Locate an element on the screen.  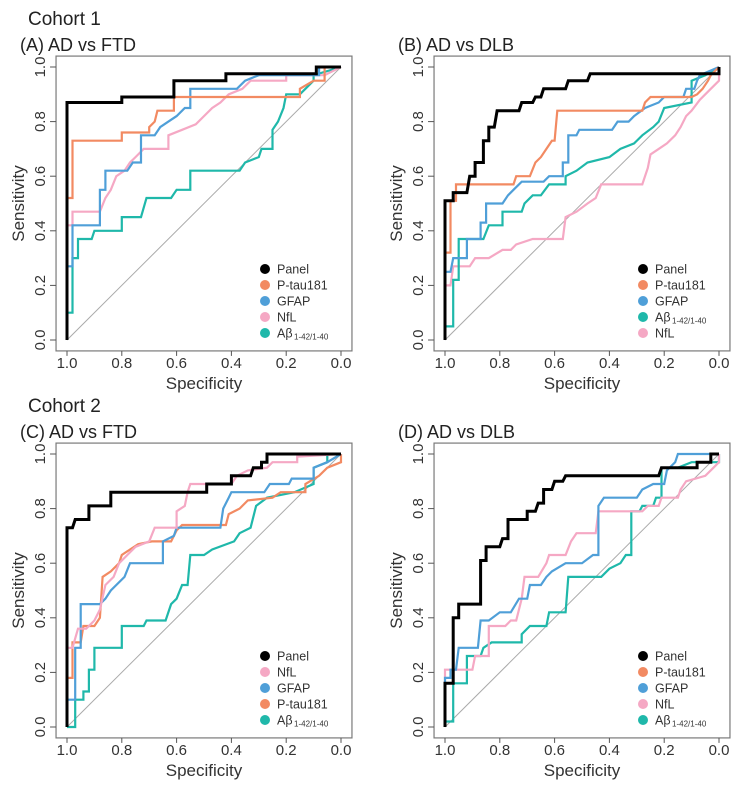
cohort-label: Cohort 2 is located at coordinates (64, 406).